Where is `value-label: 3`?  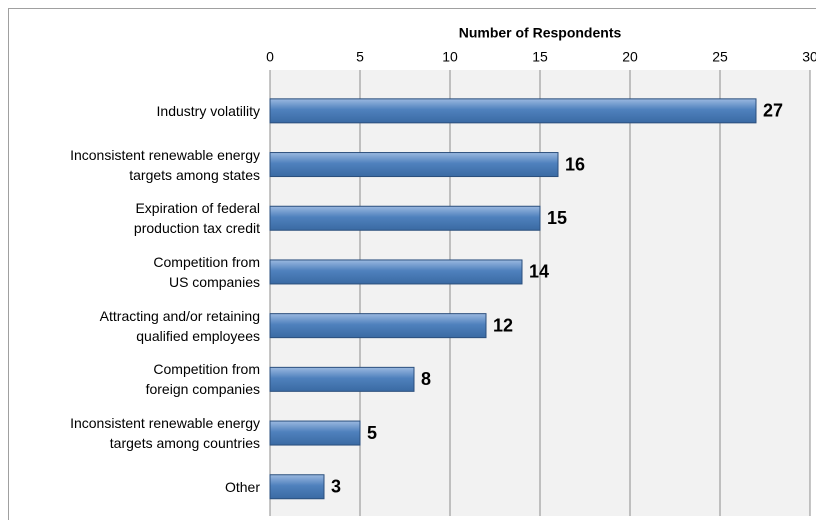 value-label: 3 is located at coordinates (336, 487).